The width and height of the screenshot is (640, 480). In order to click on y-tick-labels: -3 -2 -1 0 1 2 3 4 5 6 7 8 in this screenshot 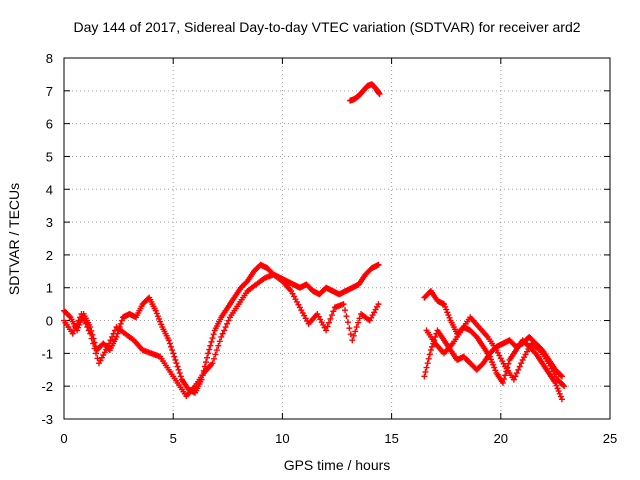, I will do `click(47, 239)`.